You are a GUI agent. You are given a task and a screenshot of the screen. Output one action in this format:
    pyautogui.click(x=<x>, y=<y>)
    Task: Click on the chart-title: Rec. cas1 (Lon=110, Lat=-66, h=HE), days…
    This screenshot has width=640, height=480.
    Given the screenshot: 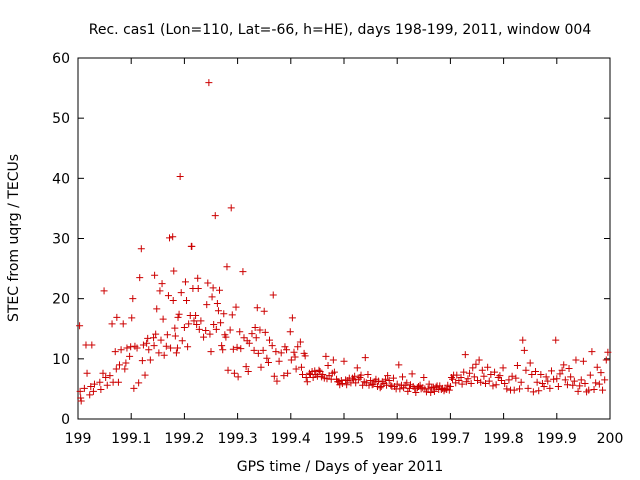 What is the action you would take?
    pyautogui.click(x=340, y=30)
    